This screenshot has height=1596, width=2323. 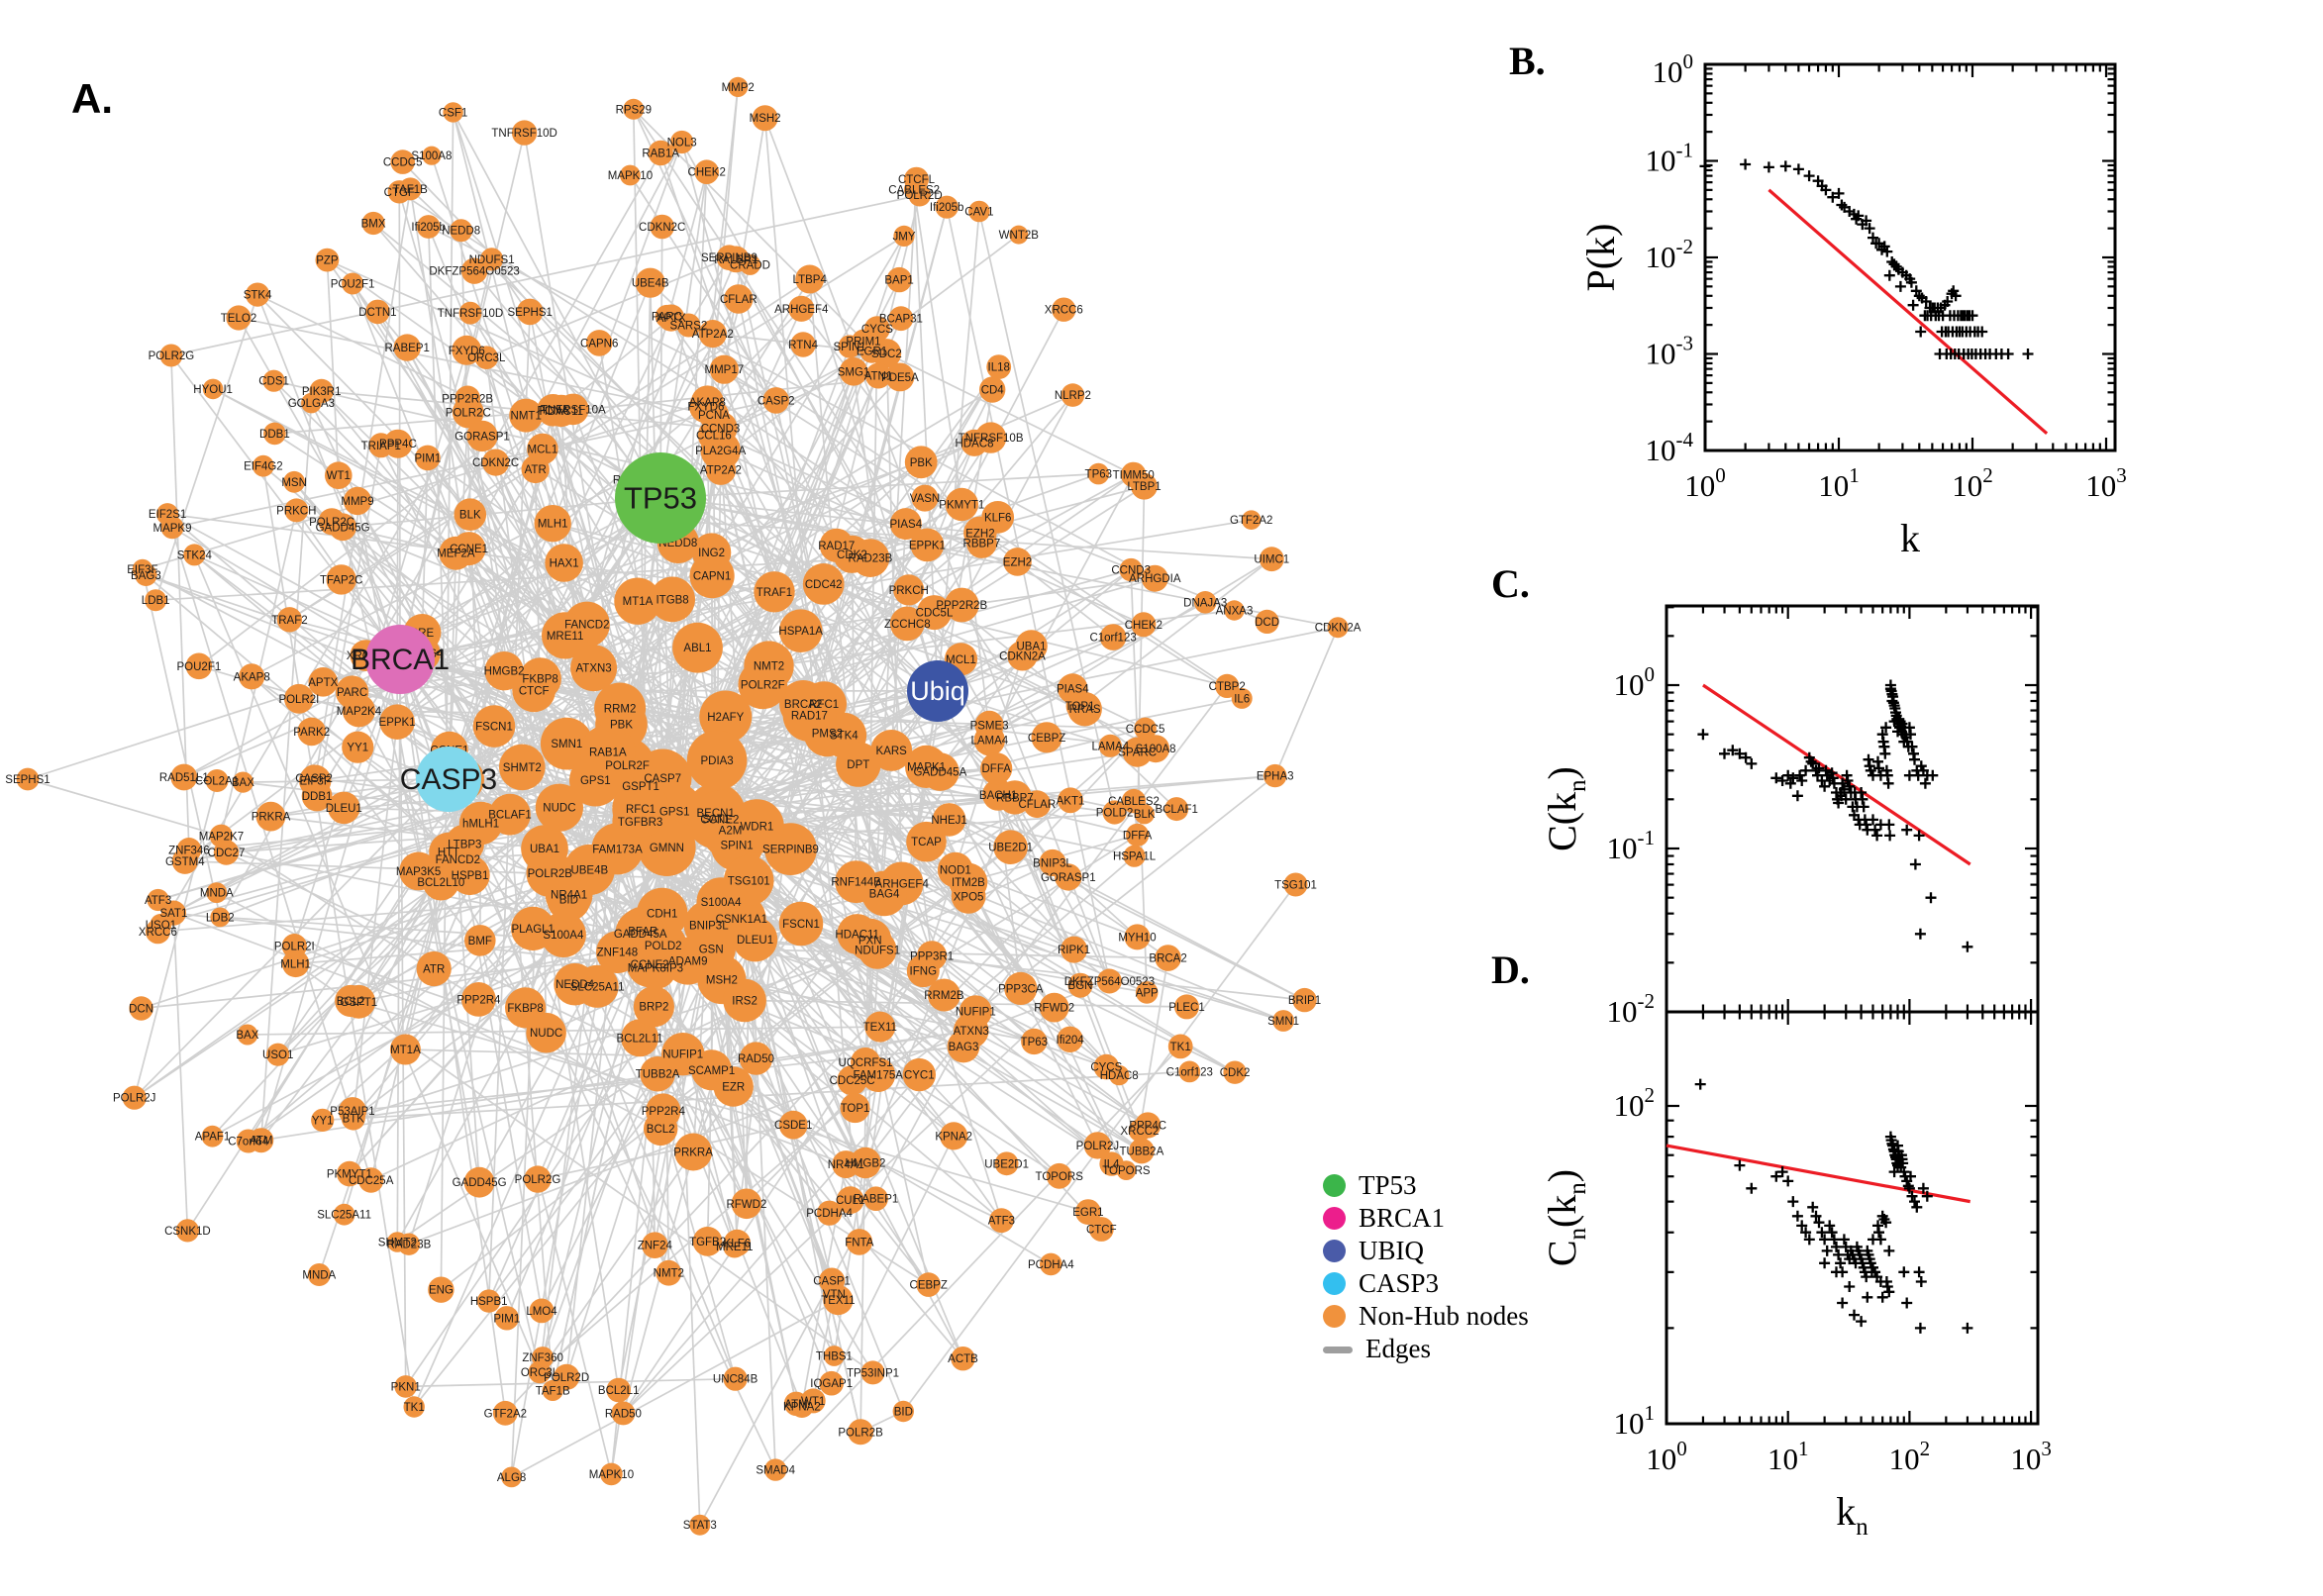 What do you see at coordinates (458, 860) in the screenshot?
I see `network-node-label: FANCD2` at bounding box center [458, 860].